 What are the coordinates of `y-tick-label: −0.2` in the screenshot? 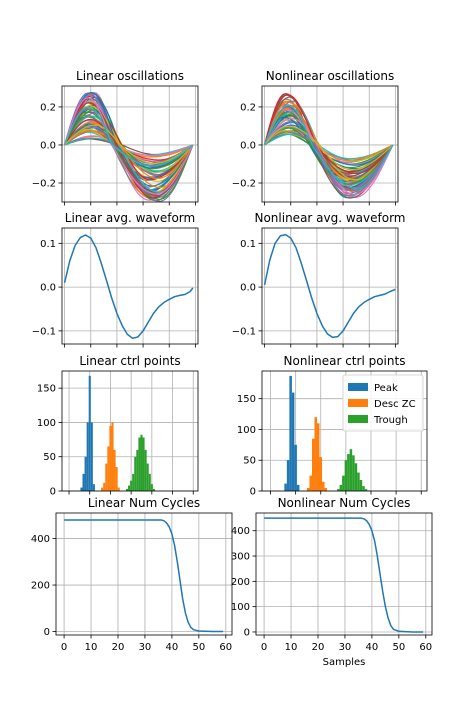 It's located at (244, 183).